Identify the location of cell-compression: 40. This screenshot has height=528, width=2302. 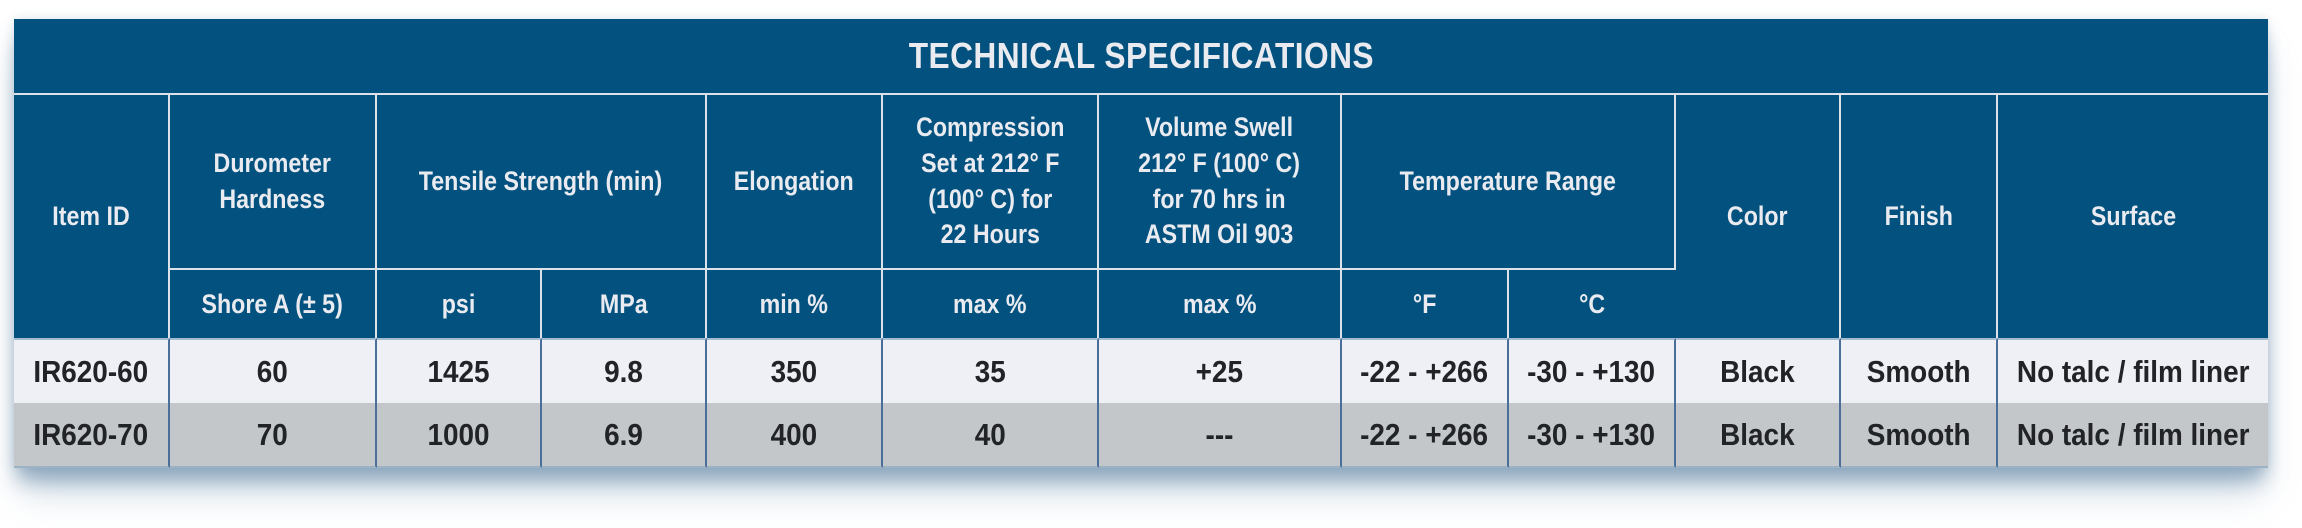
(991, 435).